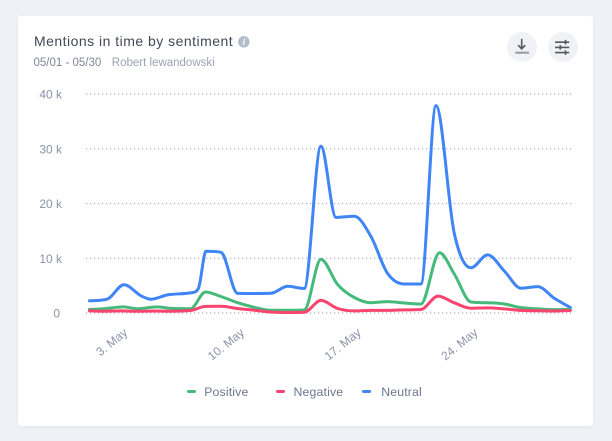 The image size is (612, 441). I want to click on svg-text: 20 k, so click(51, 204).